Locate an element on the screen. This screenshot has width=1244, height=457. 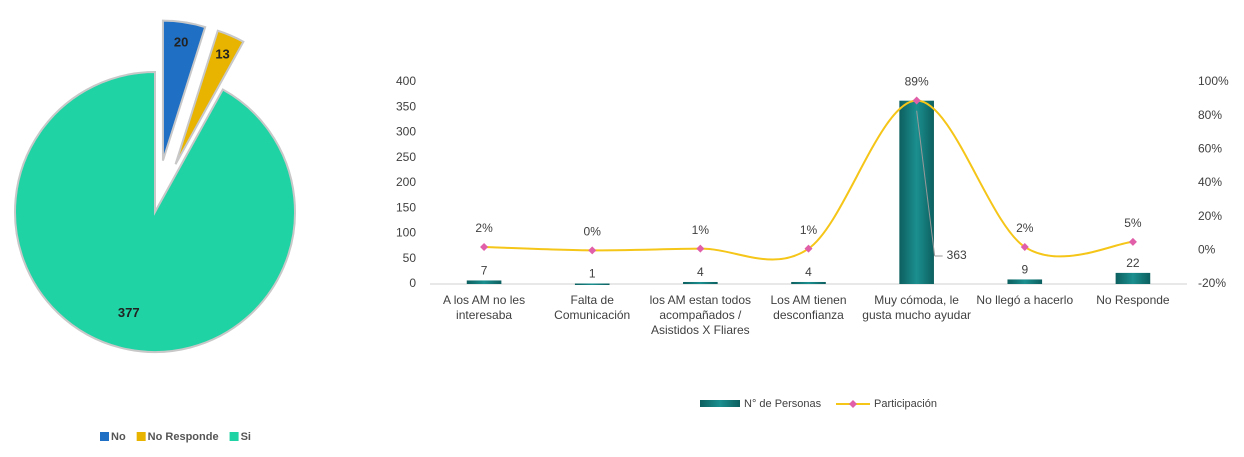
y-tick-label: 50 is located at coordinates (410, 258).